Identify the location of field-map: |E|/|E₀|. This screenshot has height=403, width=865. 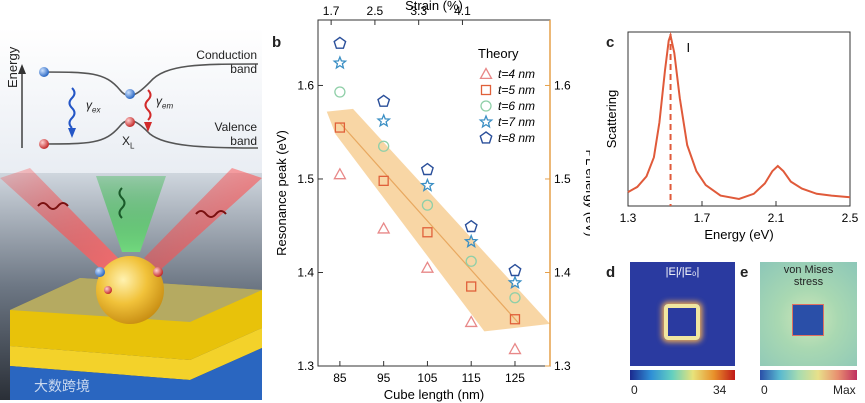
(682, 314).